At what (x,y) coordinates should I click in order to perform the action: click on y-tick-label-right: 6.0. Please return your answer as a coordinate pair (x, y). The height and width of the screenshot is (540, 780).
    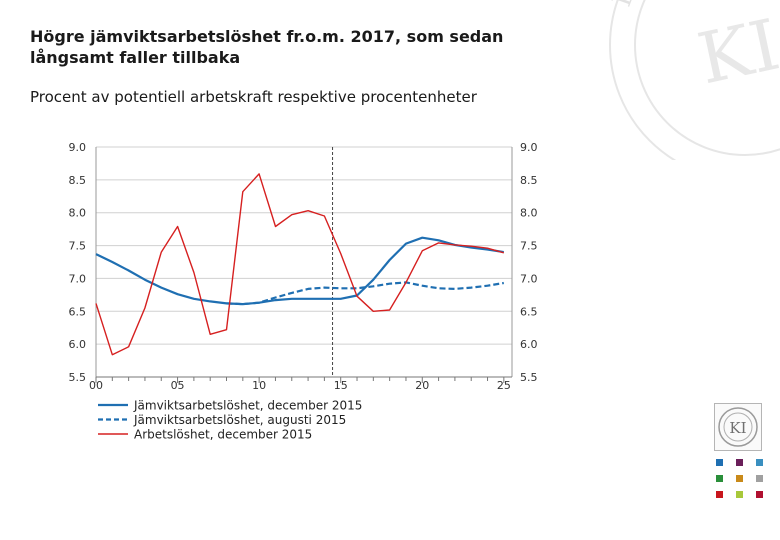
    Looking at the image, I should click on (529, 344).